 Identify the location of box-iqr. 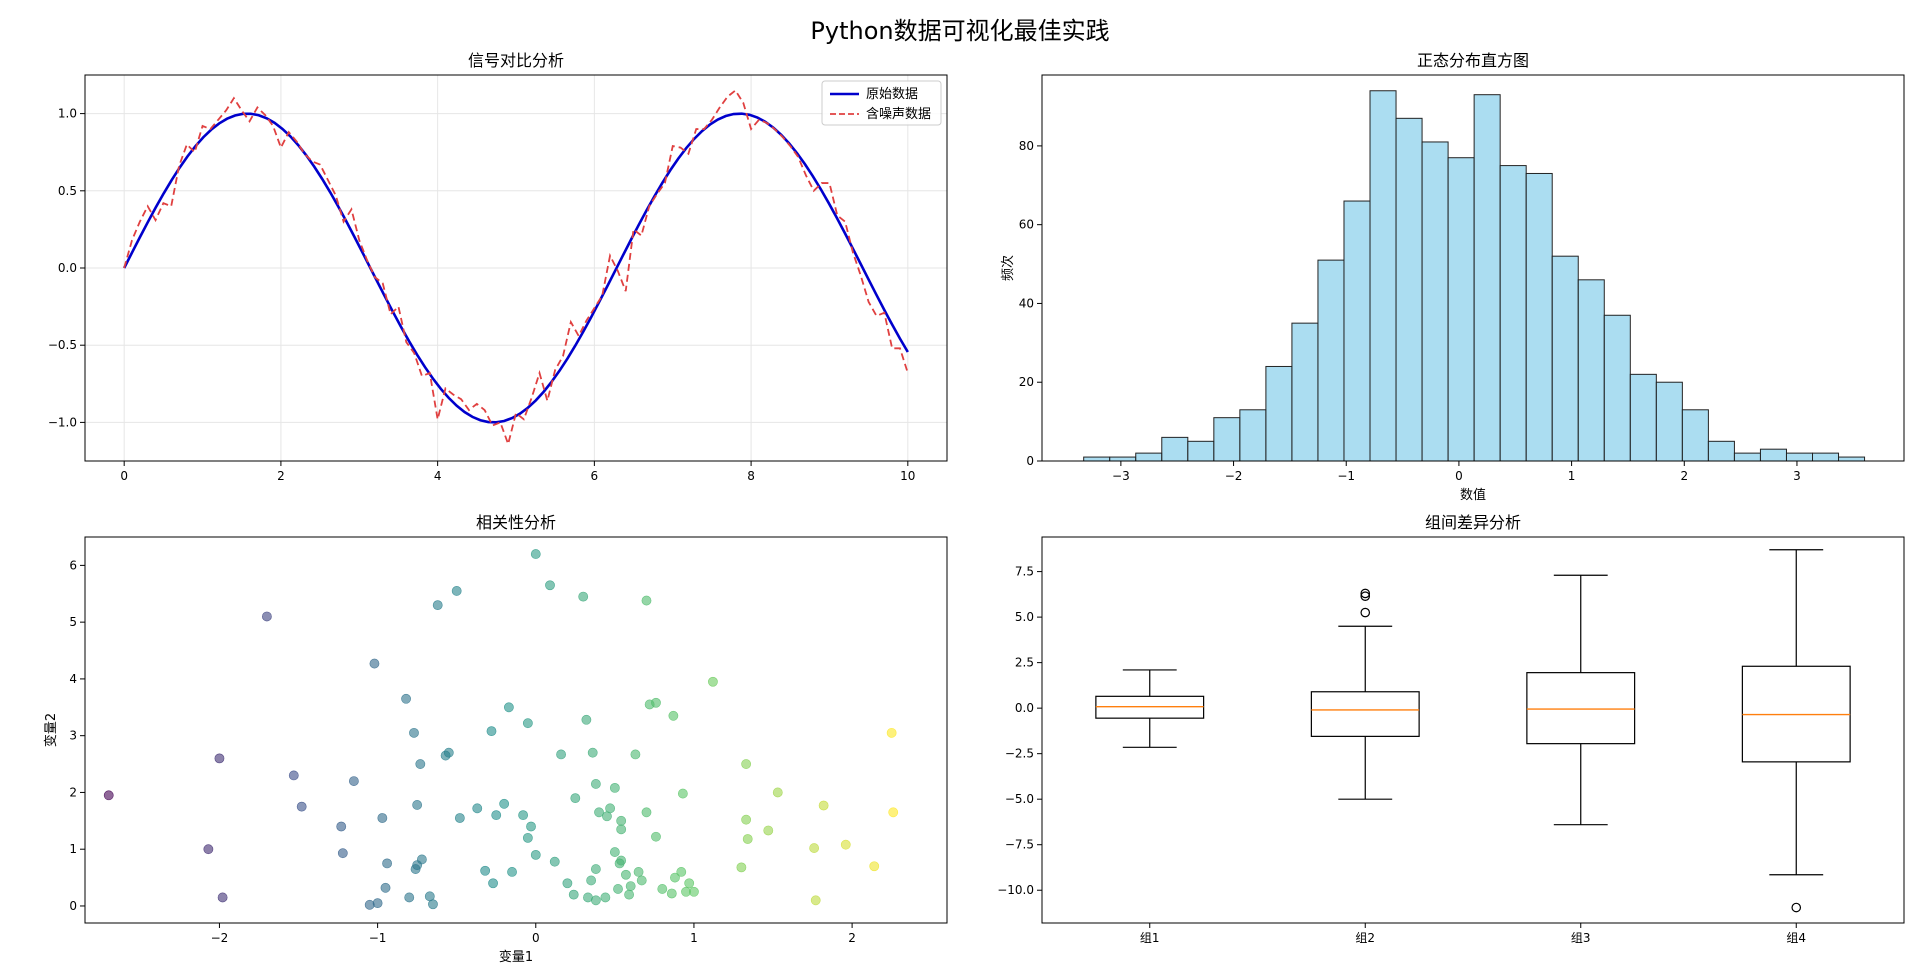
(1581, 708).